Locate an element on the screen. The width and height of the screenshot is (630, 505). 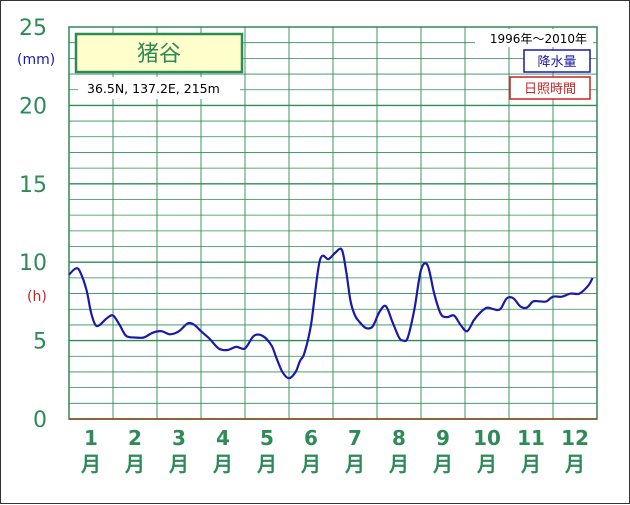
month-number-label: 10 is located at coordinates (487, 438).